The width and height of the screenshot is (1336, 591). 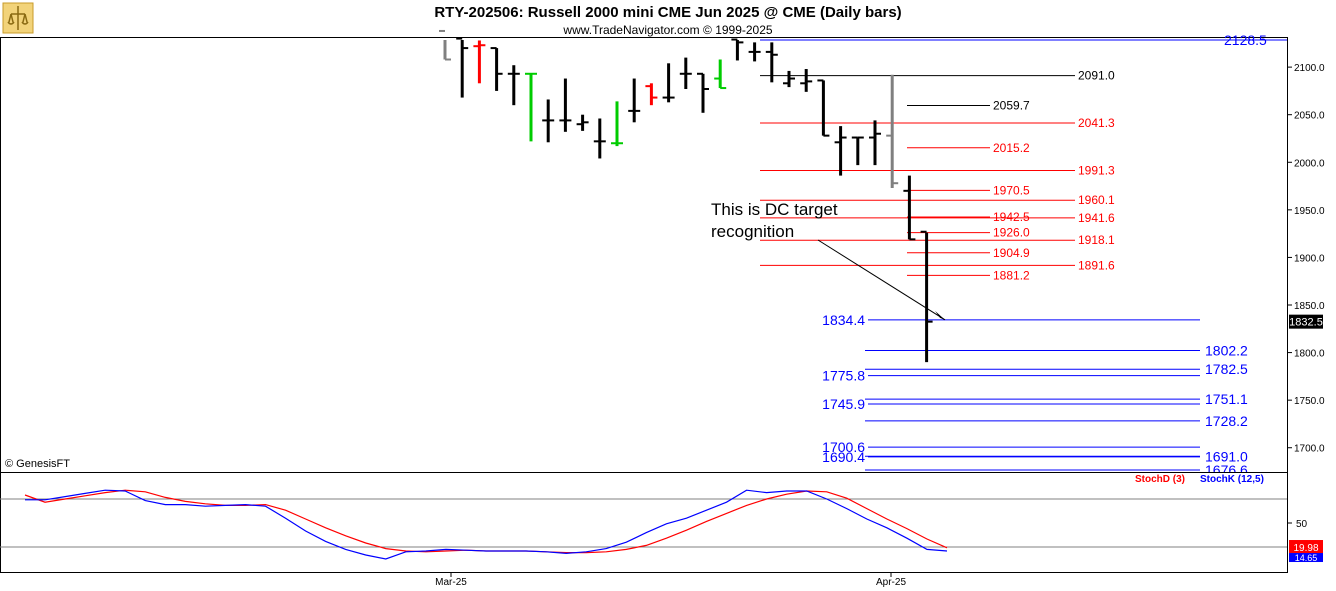 What do you see at coordinates (1096, 265) in the screenshot?
I see `level-label: 1891.6` at bounding box center [1096, 265].